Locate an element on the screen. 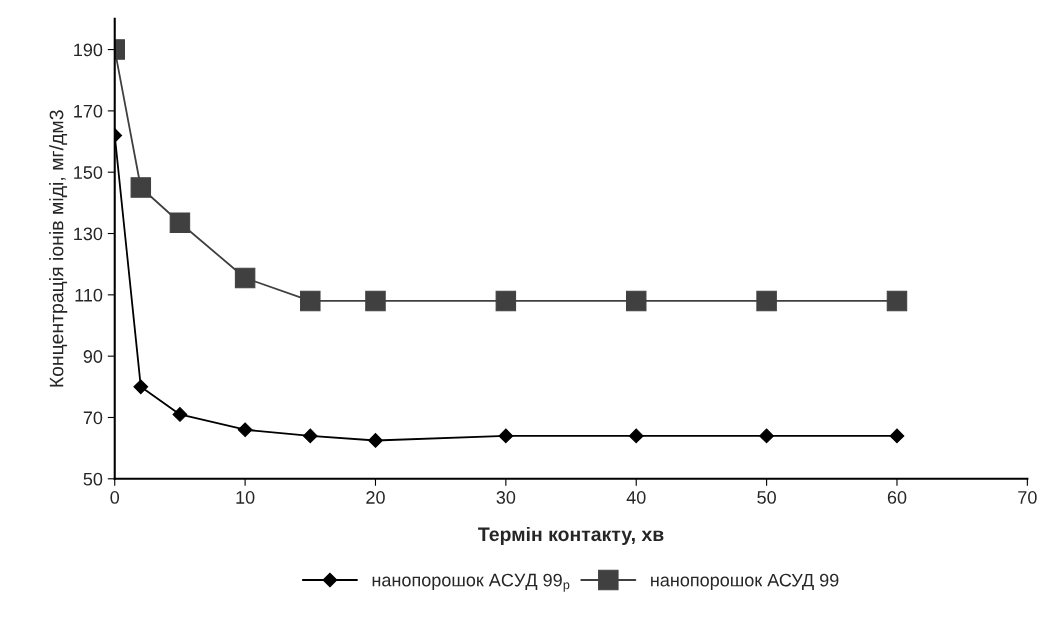  x-tick-label: 10 is located at coordinates (245, 497).